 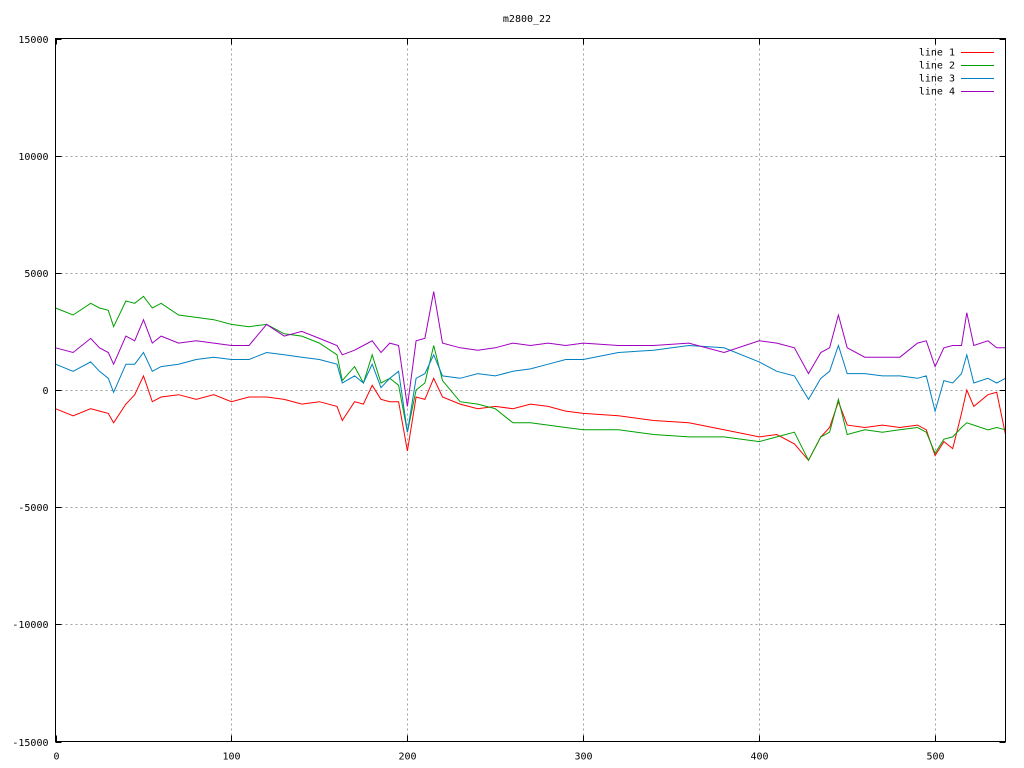 What do you see at coordinates (30, 743) in the screenshot?
I see `y-tick-label: -15000` at bounding box center [30, 743].